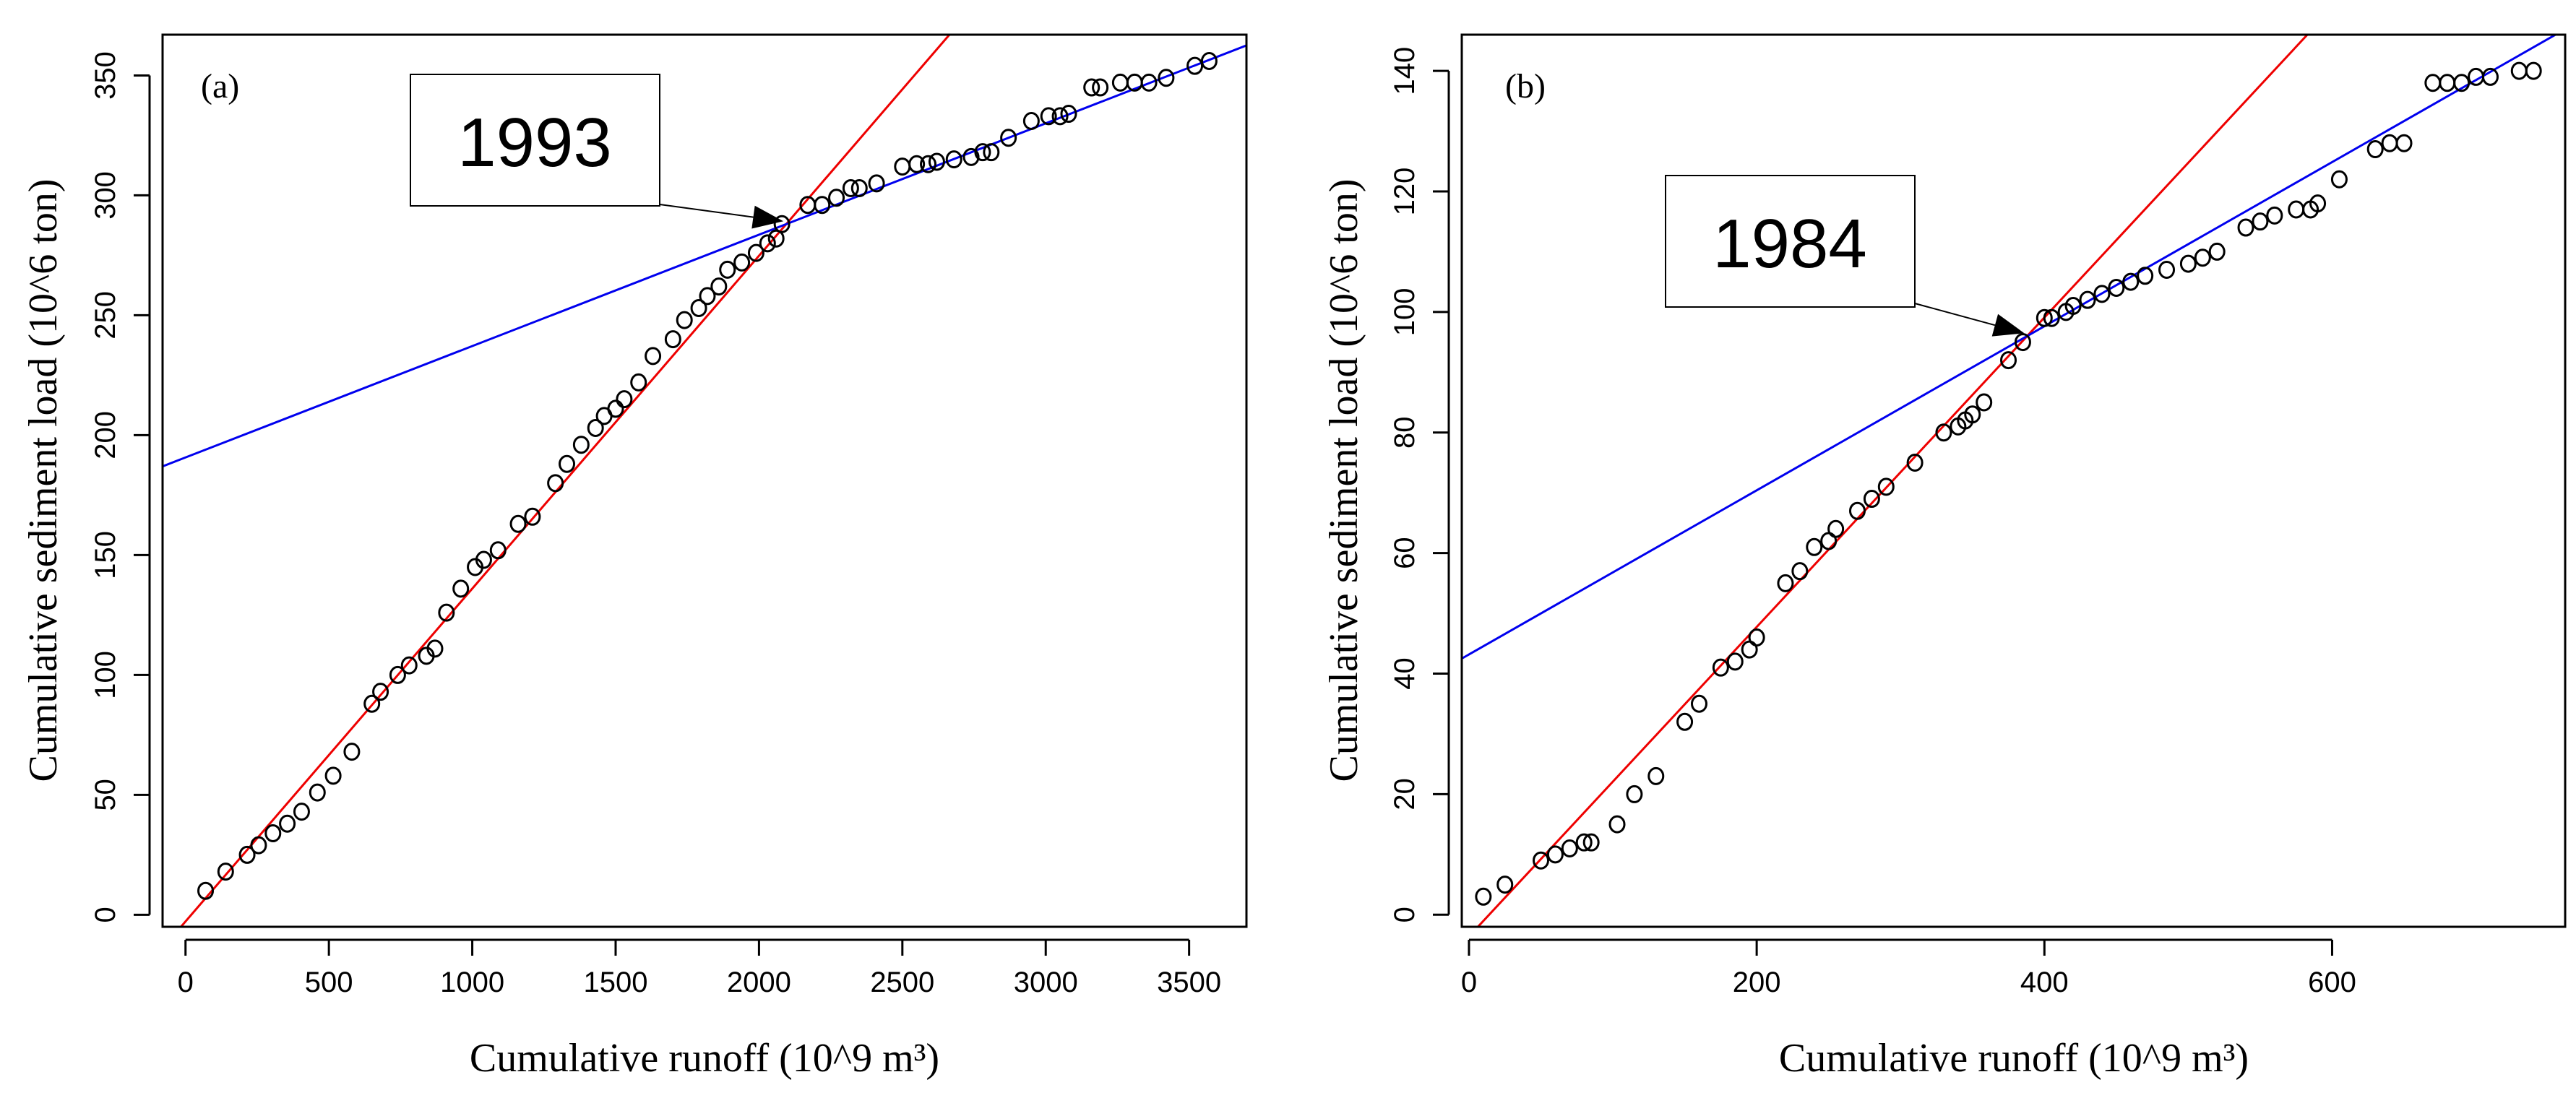 The height and width of the screenshot is (1098, 2576). I want to click on panel-b-break-callout: 1984, so click(1845, 256).